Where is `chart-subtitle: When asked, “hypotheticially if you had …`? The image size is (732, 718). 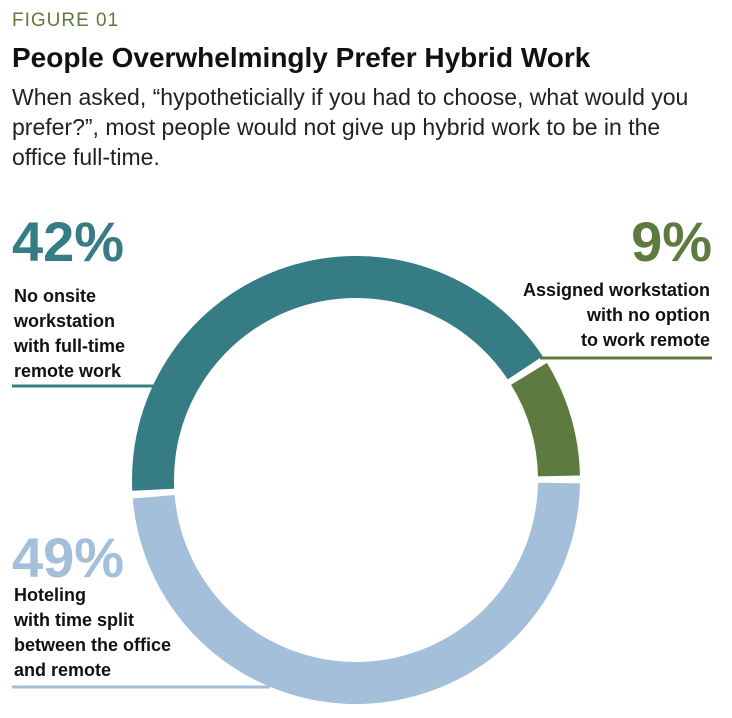
chart-subtitle: When asked, “hypotheticially if you had … is located at coordinates (350, 127).